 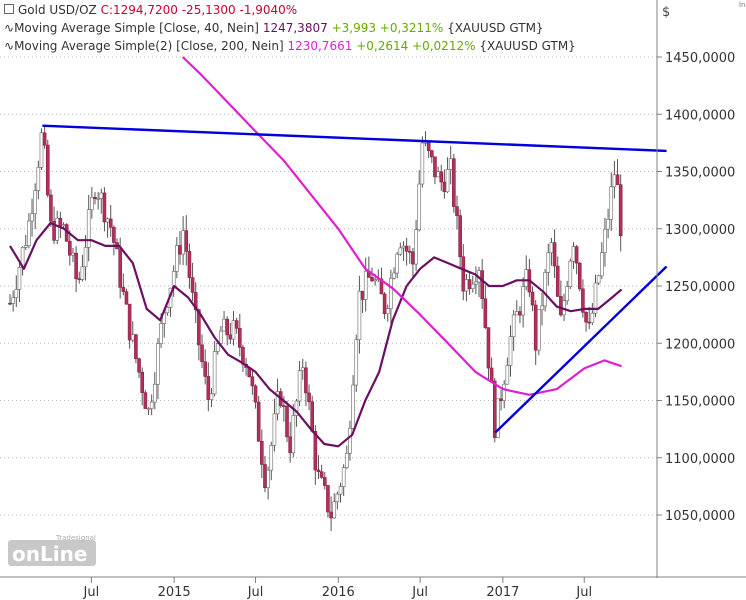 I want to click on instrument-checkbox-icon, so click(x=9, y=9).